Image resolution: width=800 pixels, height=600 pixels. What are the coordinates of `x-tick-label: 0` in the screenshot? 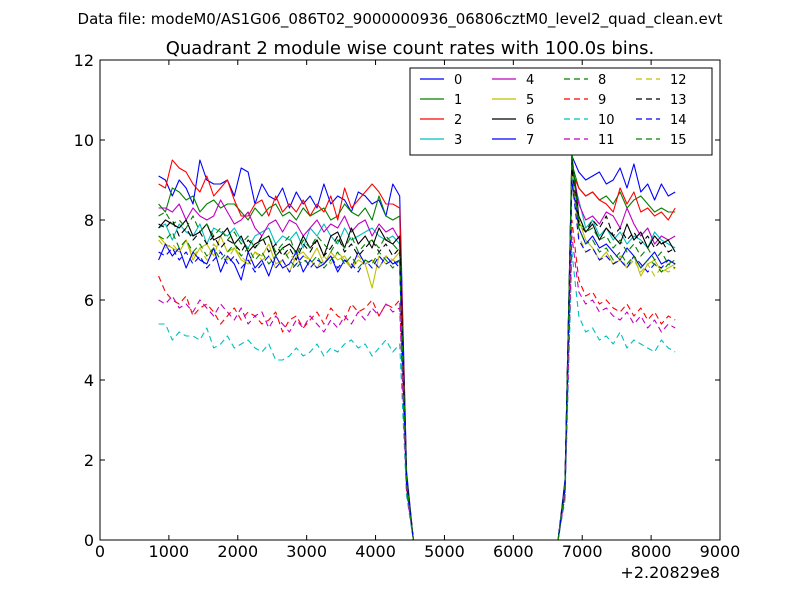 It's located at (100, 551).